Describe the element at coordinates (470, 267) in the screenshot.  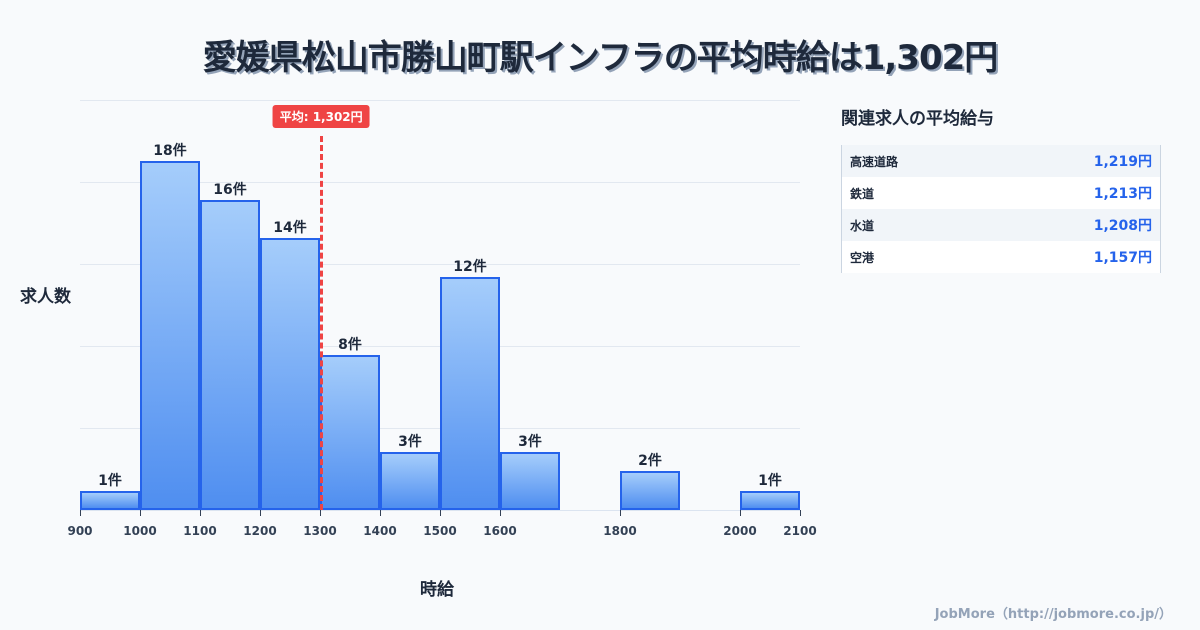
I see `bar-count-label: 12件` at that location.